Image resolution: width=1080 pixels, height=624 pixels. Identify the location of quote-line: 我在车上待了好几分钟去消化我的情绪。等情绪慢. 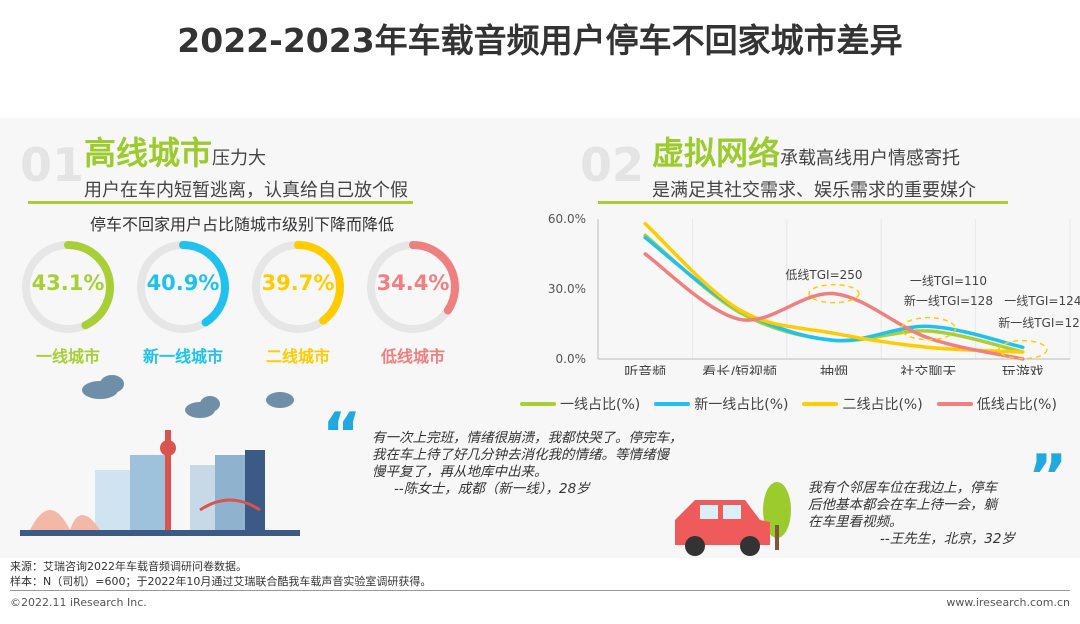
(520, 455).